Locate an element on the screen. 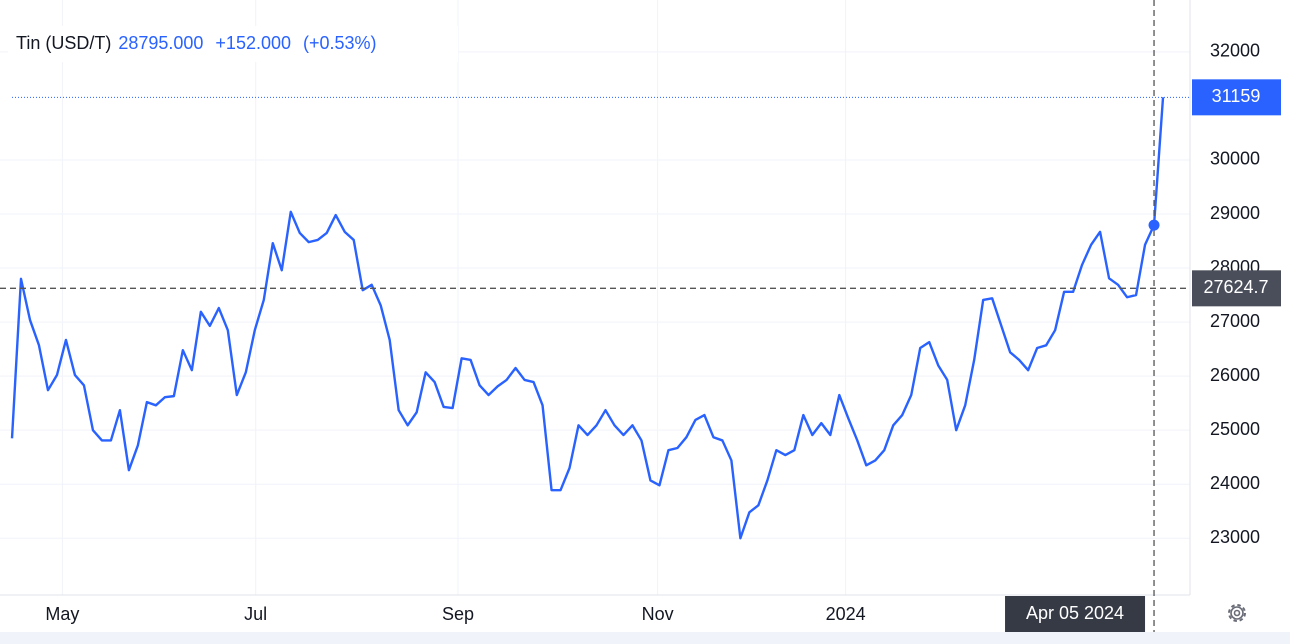 The width and height of the screenshot is (1290, 644). x-tick-label: Sep is located at coordinates (458, 614).